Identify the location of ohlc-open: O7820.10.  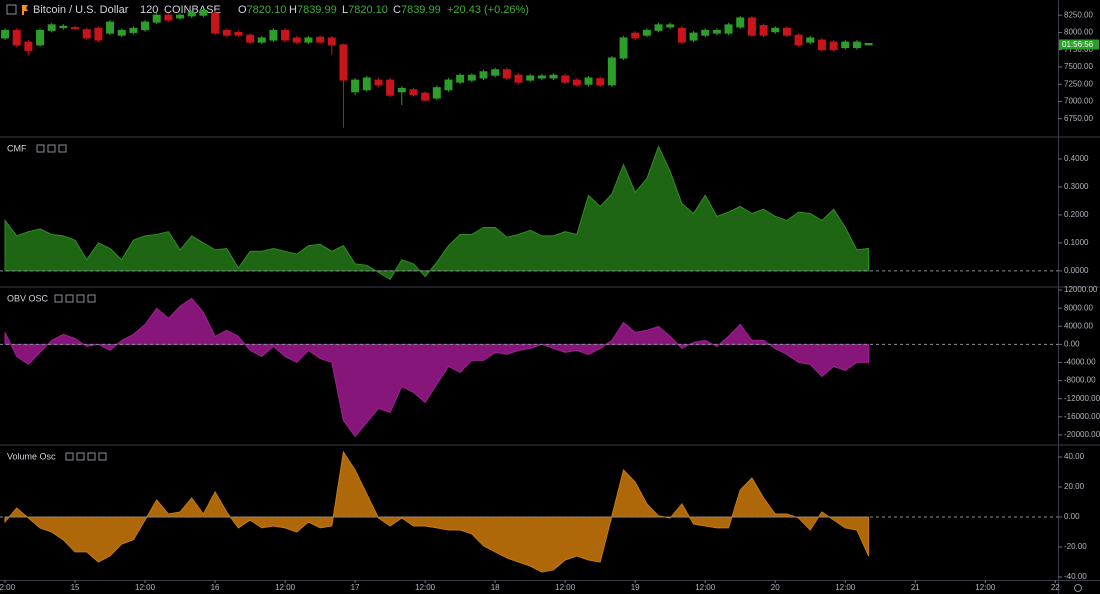
(262, 10).